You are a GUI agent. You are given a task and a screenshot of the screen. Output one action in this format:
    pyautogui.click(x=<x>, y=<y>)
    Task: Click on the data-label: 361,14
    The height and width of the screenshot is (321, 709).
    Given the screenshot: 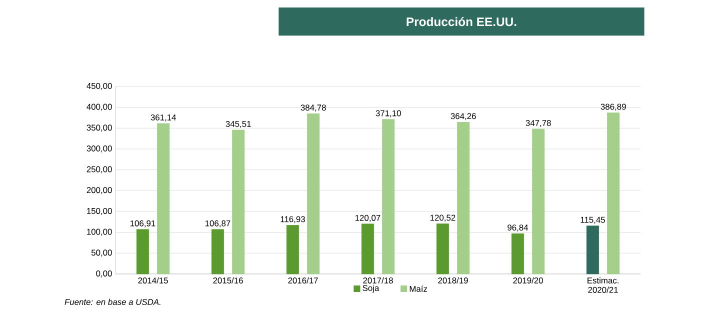 What is the action you would take?
    pyautogui.click(x=163, y=118)
    